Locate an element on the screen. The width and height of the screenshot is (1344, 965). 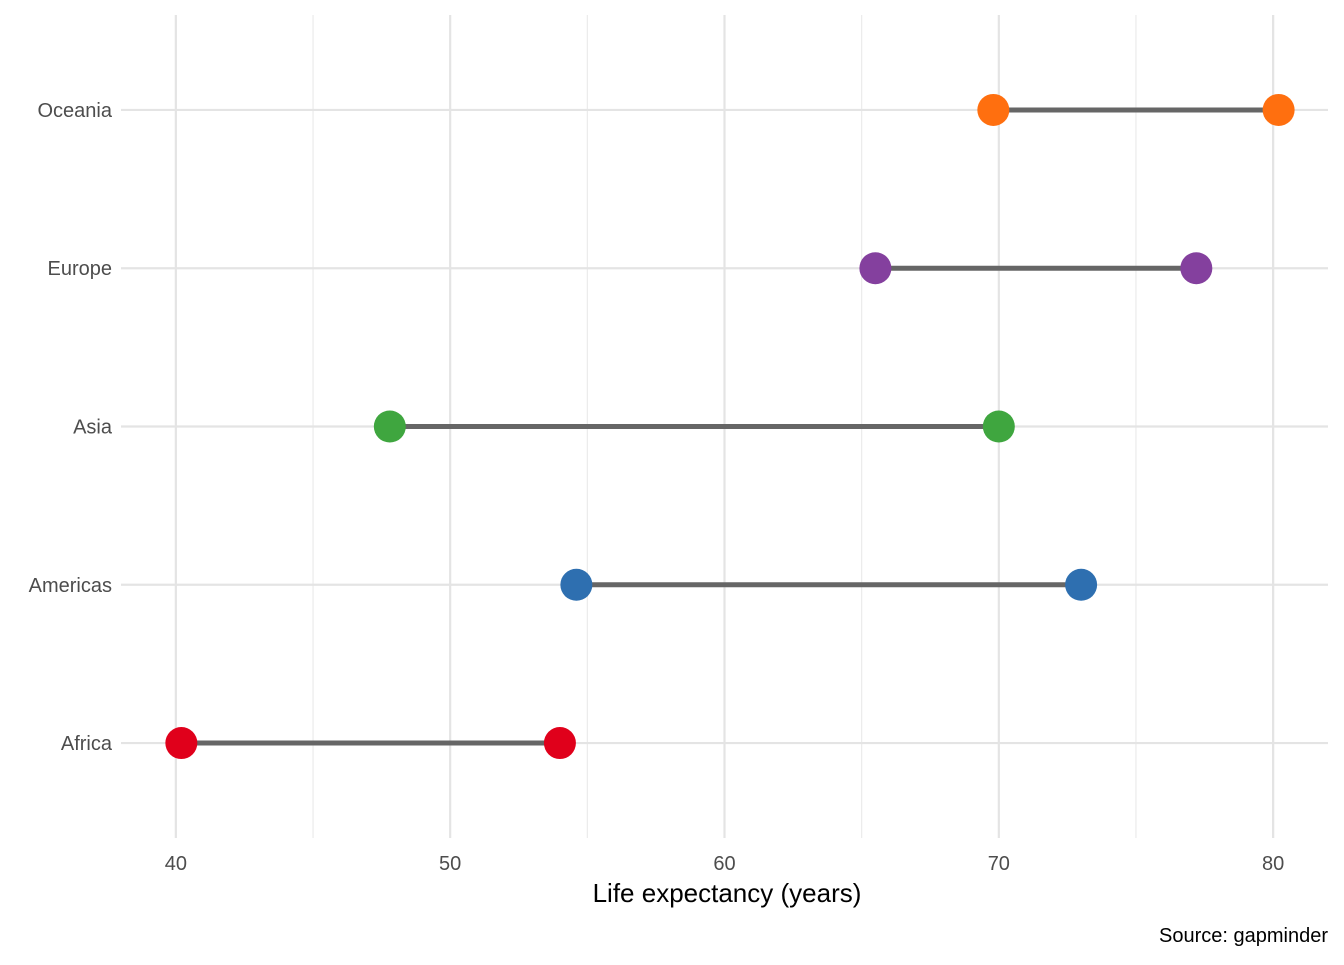
x-tick-label-70: 70 is located at coordinates (999, 864).